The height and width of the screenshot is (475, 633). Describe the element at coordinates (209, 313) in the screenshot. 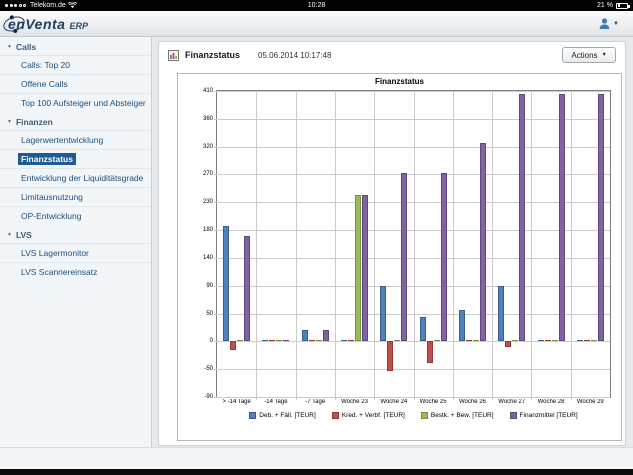

I see `y-axis-tick-label: 50` at that location.